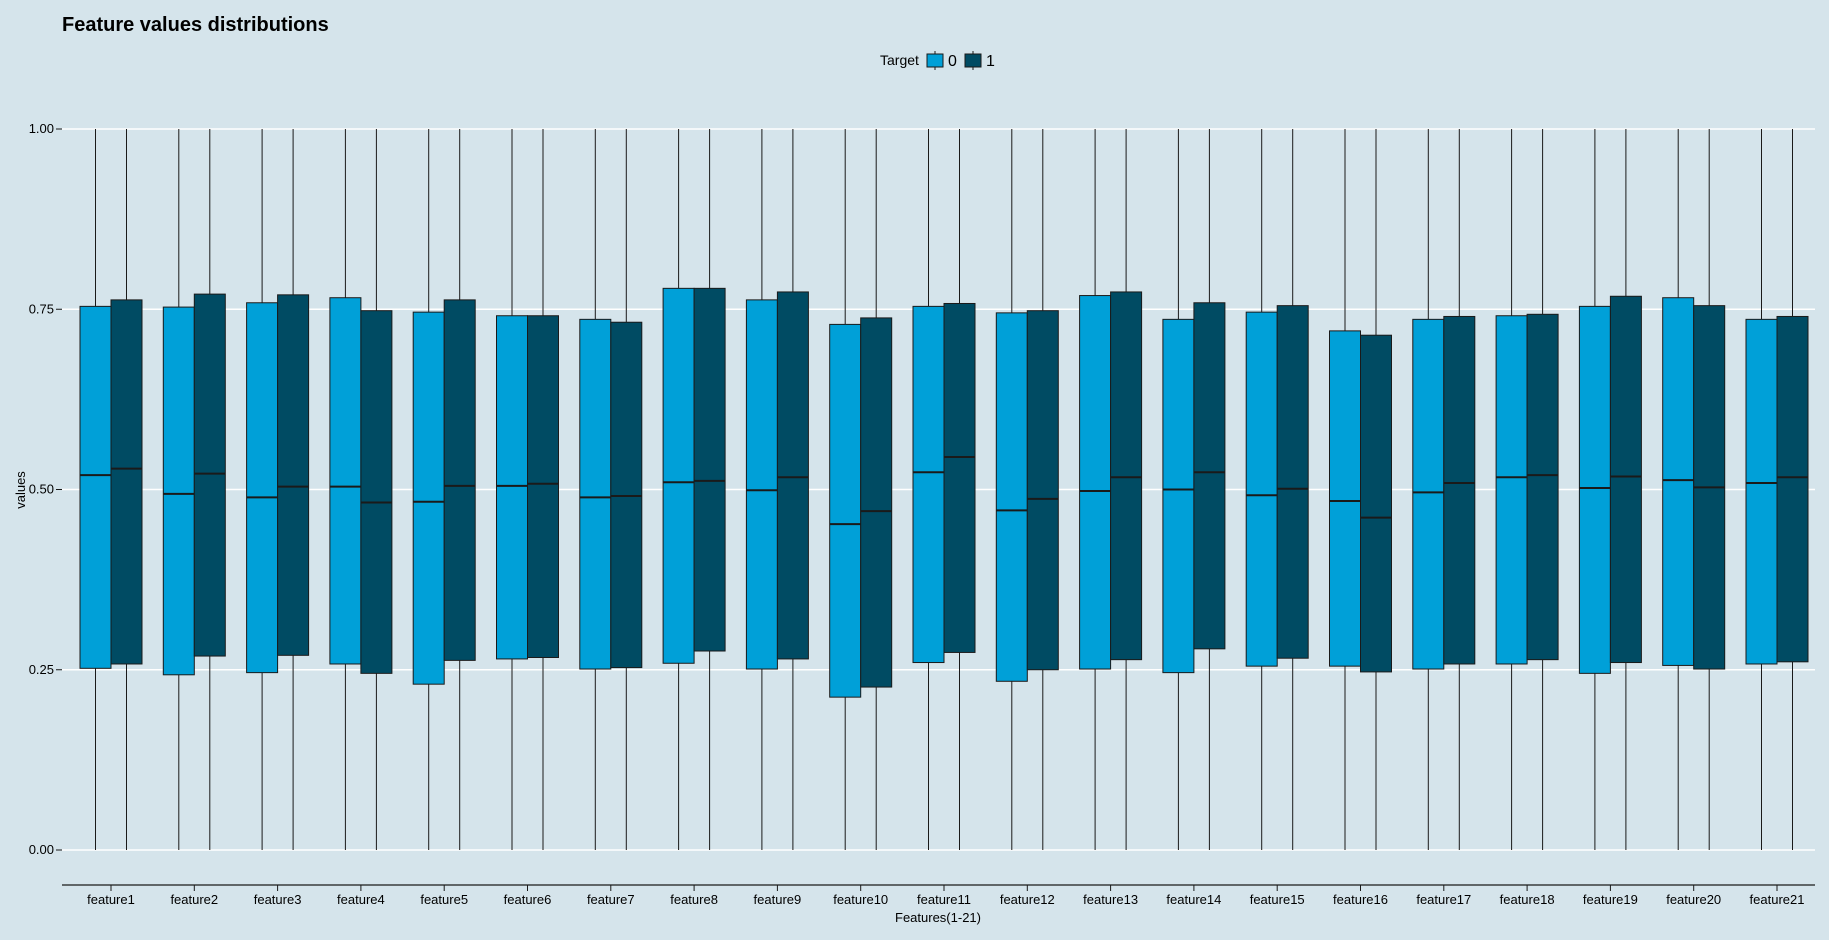  Describe the element at coordinates (111, 899) in the screenshot. I see `x-tick-label: feature1` at that location.